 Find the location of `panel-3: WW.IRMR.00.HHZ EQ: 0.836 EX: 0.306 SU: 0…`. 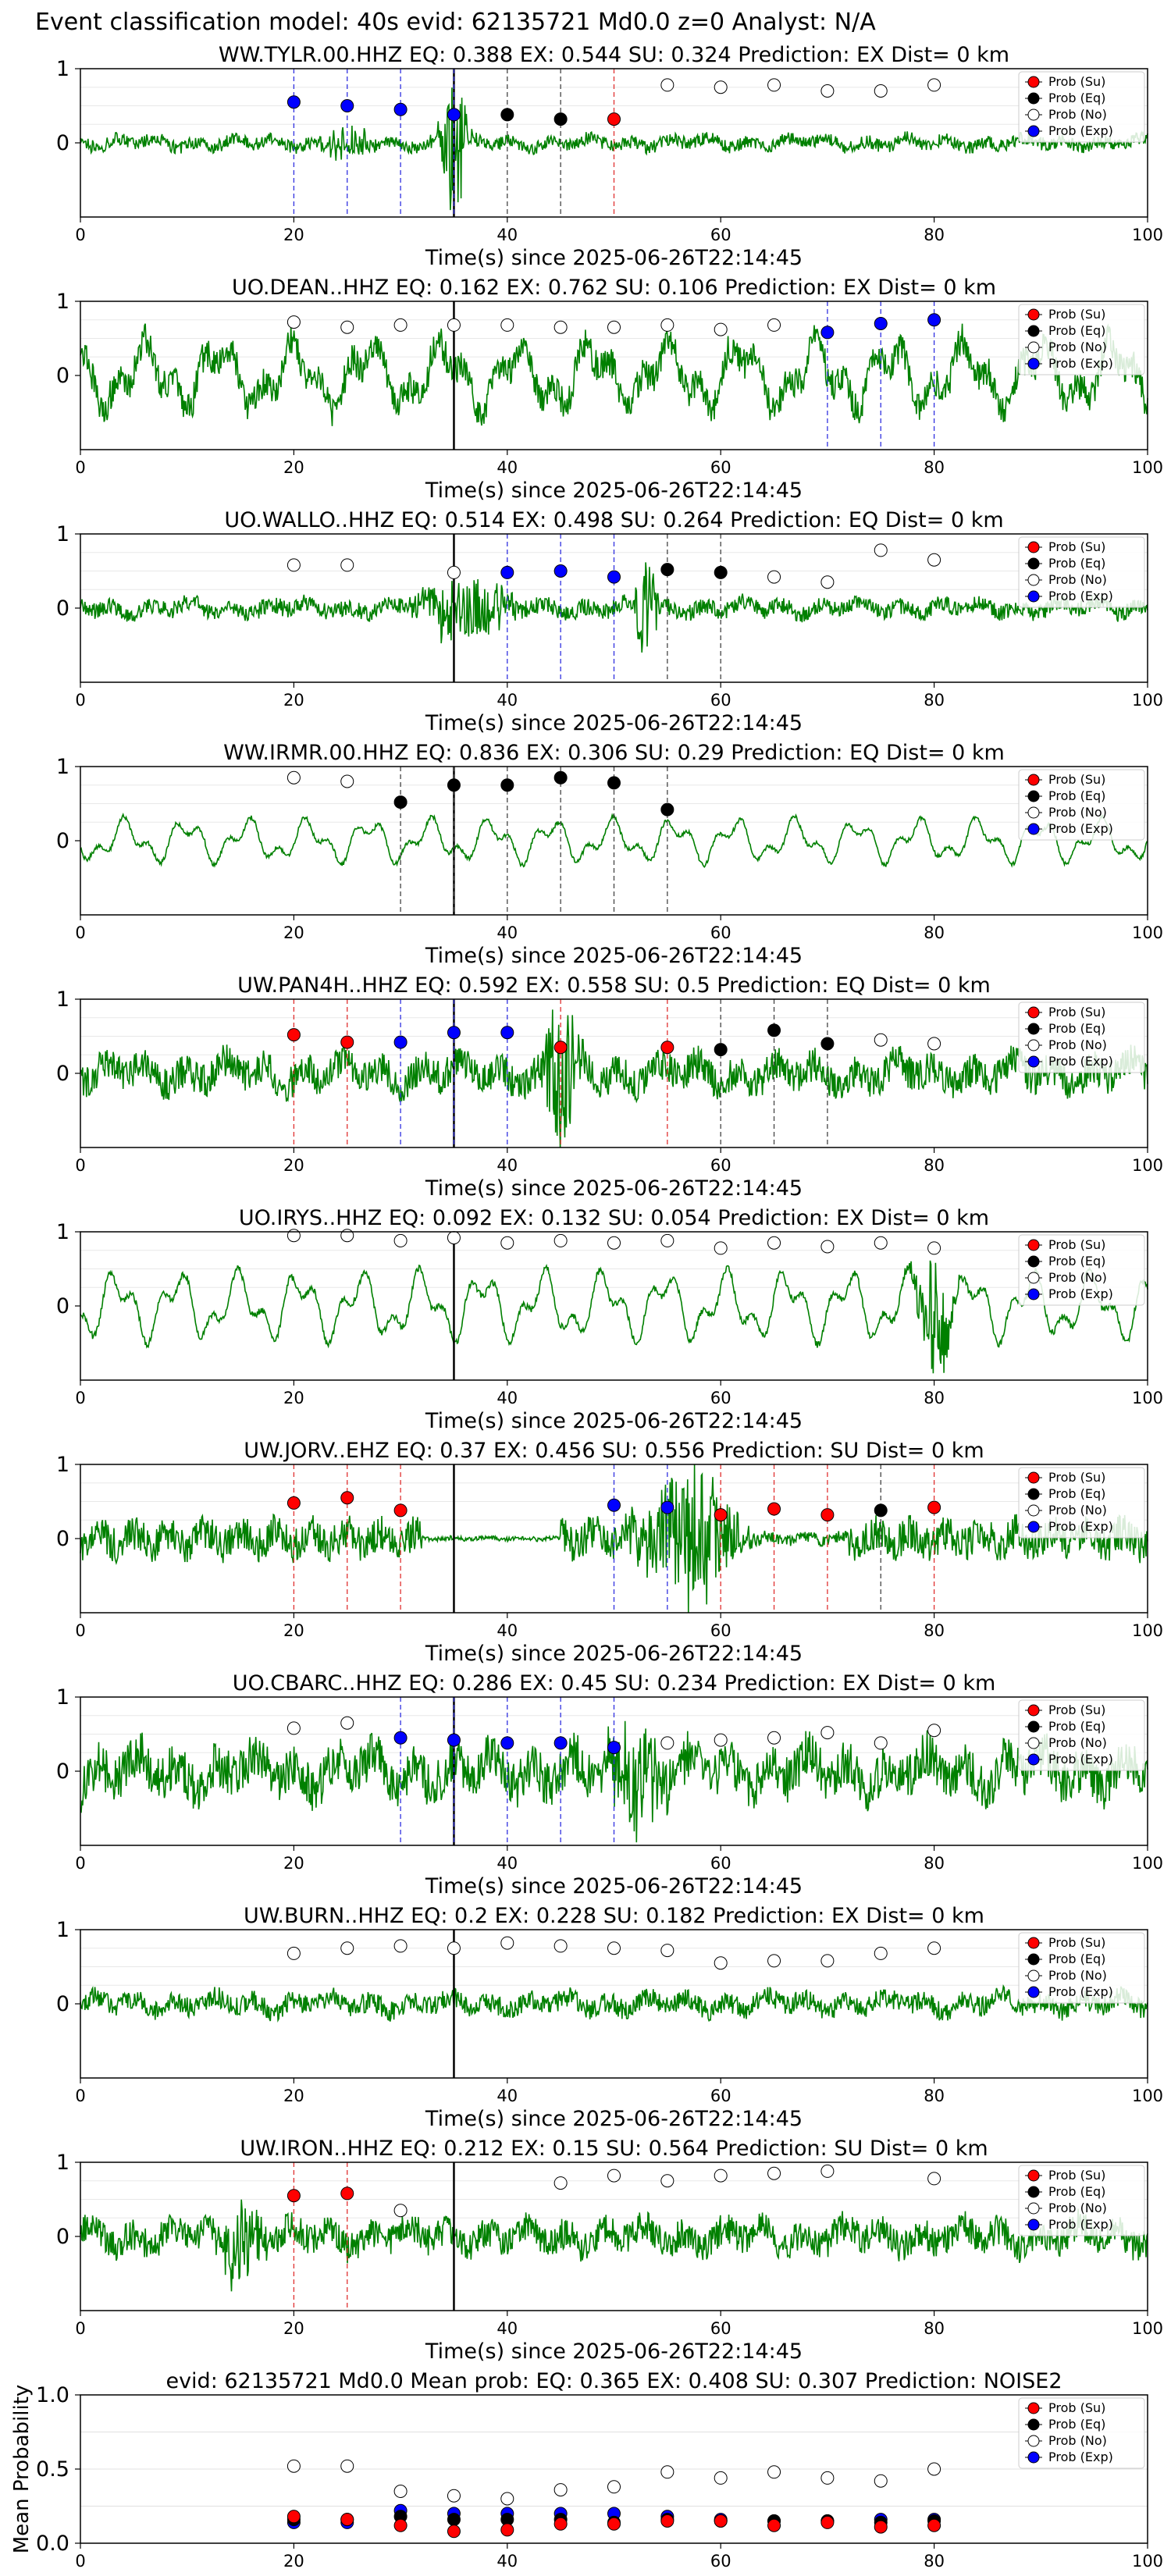

panel-3: WW.IRMR.00.HHZ EQ: 0.836 EX: 0.306 SU: 0… is located at coordinates (609, 854).